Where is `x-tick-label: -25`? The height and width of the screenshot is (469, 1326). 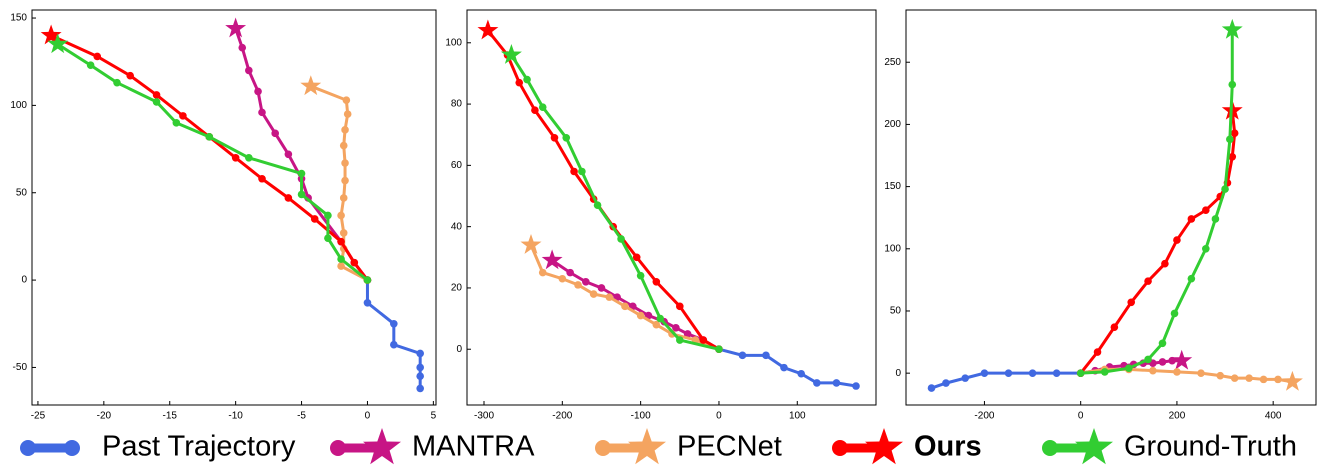 x-tick-label: -25 is located at coordinates (38, 416).